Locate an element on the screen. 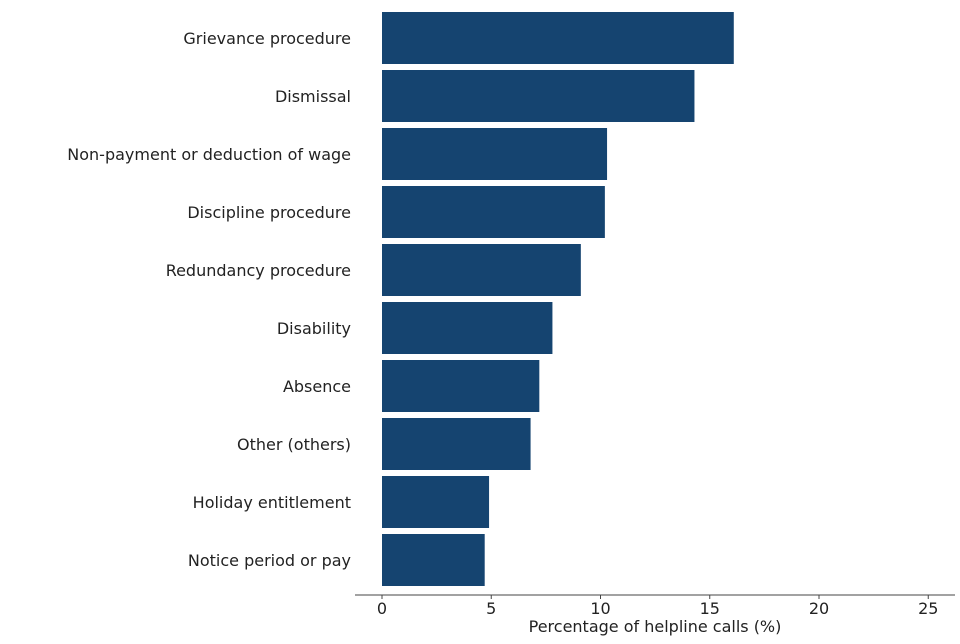 Image resolution: width=960 pixels, height=644 pixels. category-label: Disability is located at coordinates (314, 328).